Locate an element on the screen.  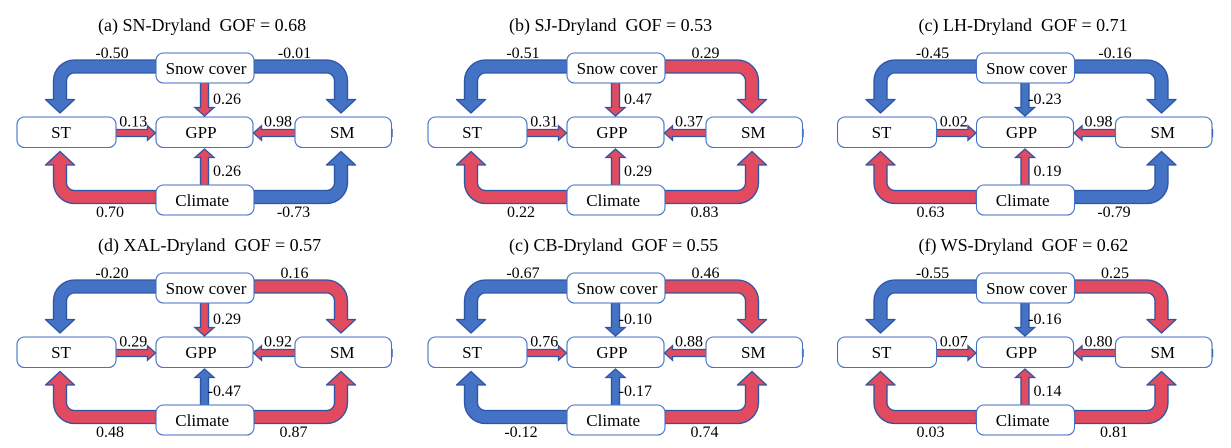
svg-text: -0.67 is located at coordinates (522, 273).